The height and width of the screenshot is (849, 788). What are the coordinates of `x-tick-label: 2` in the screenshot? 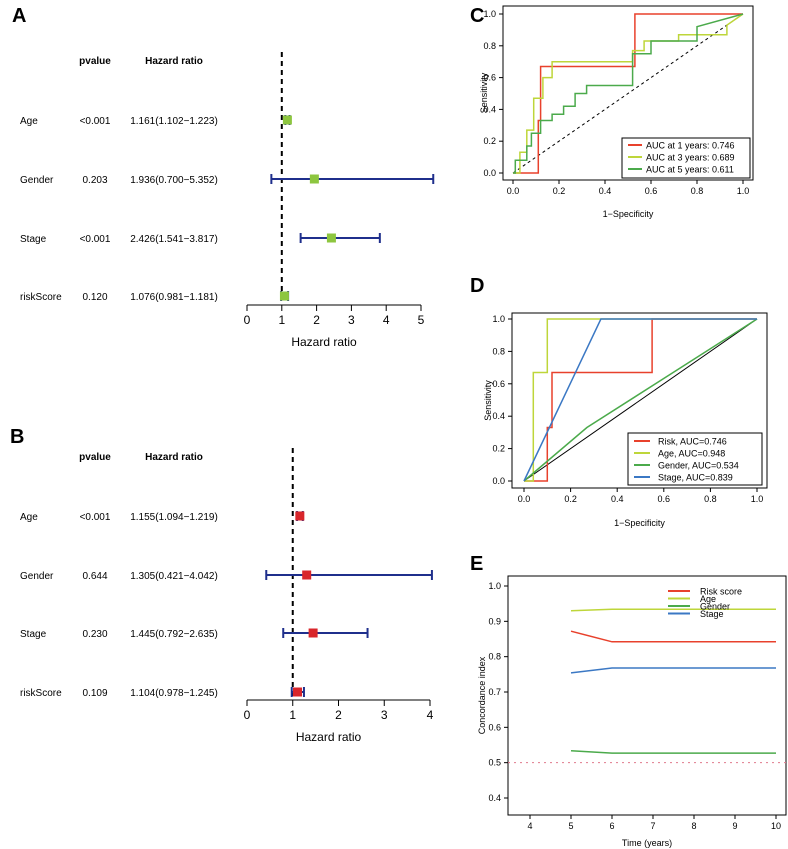 It's located at (338, 715).